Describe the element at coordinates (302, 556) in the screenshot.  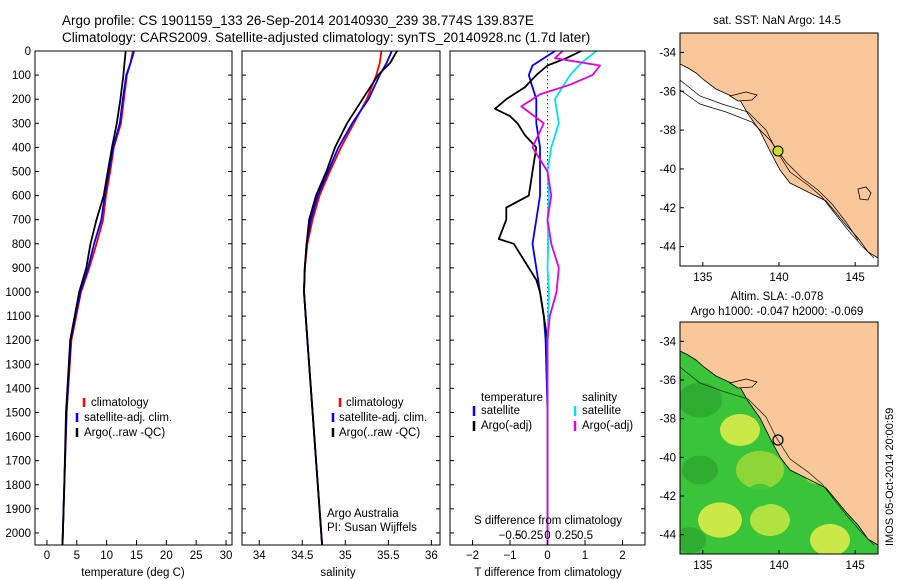
I see `x-tick-label: 34.5` at that location.